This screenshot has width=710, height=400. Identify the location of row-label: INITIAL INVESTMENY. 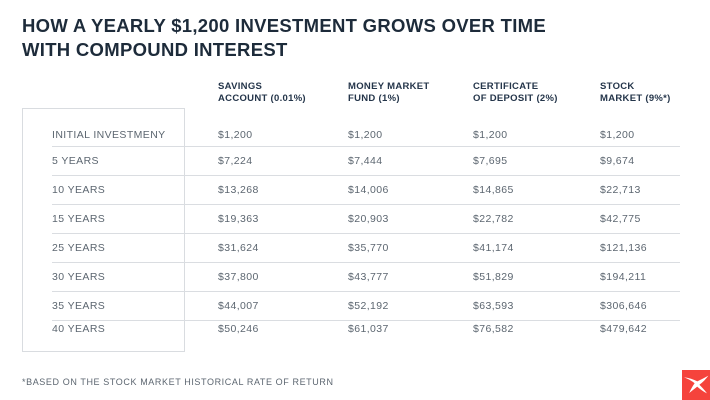
(109, 135).